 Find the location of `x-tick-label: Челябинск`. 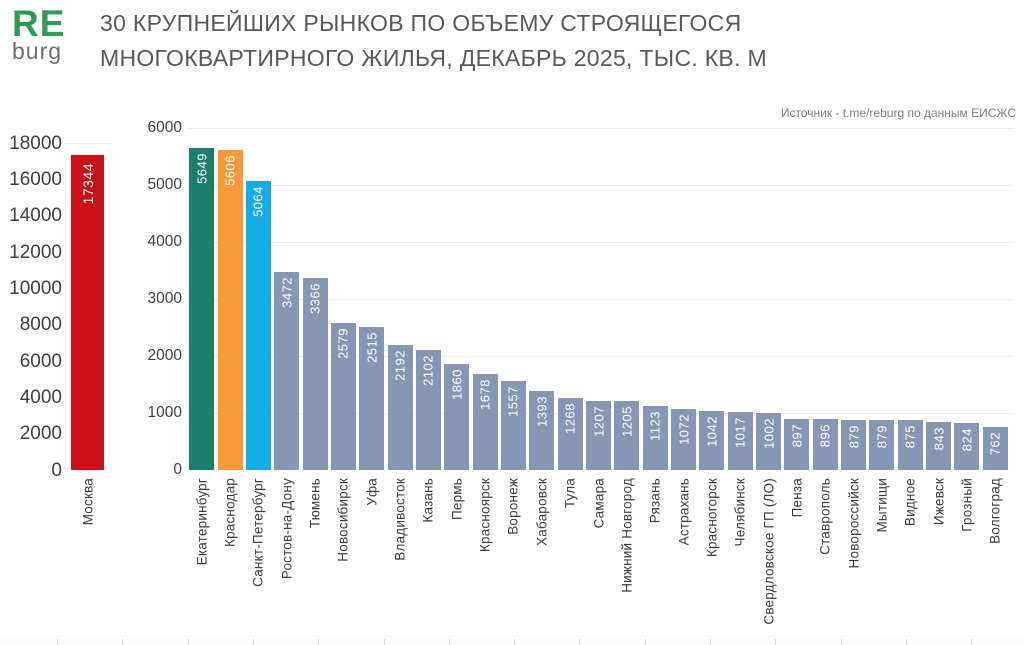

x-tick-label: Челябинск is located at coordinates (740, 512).